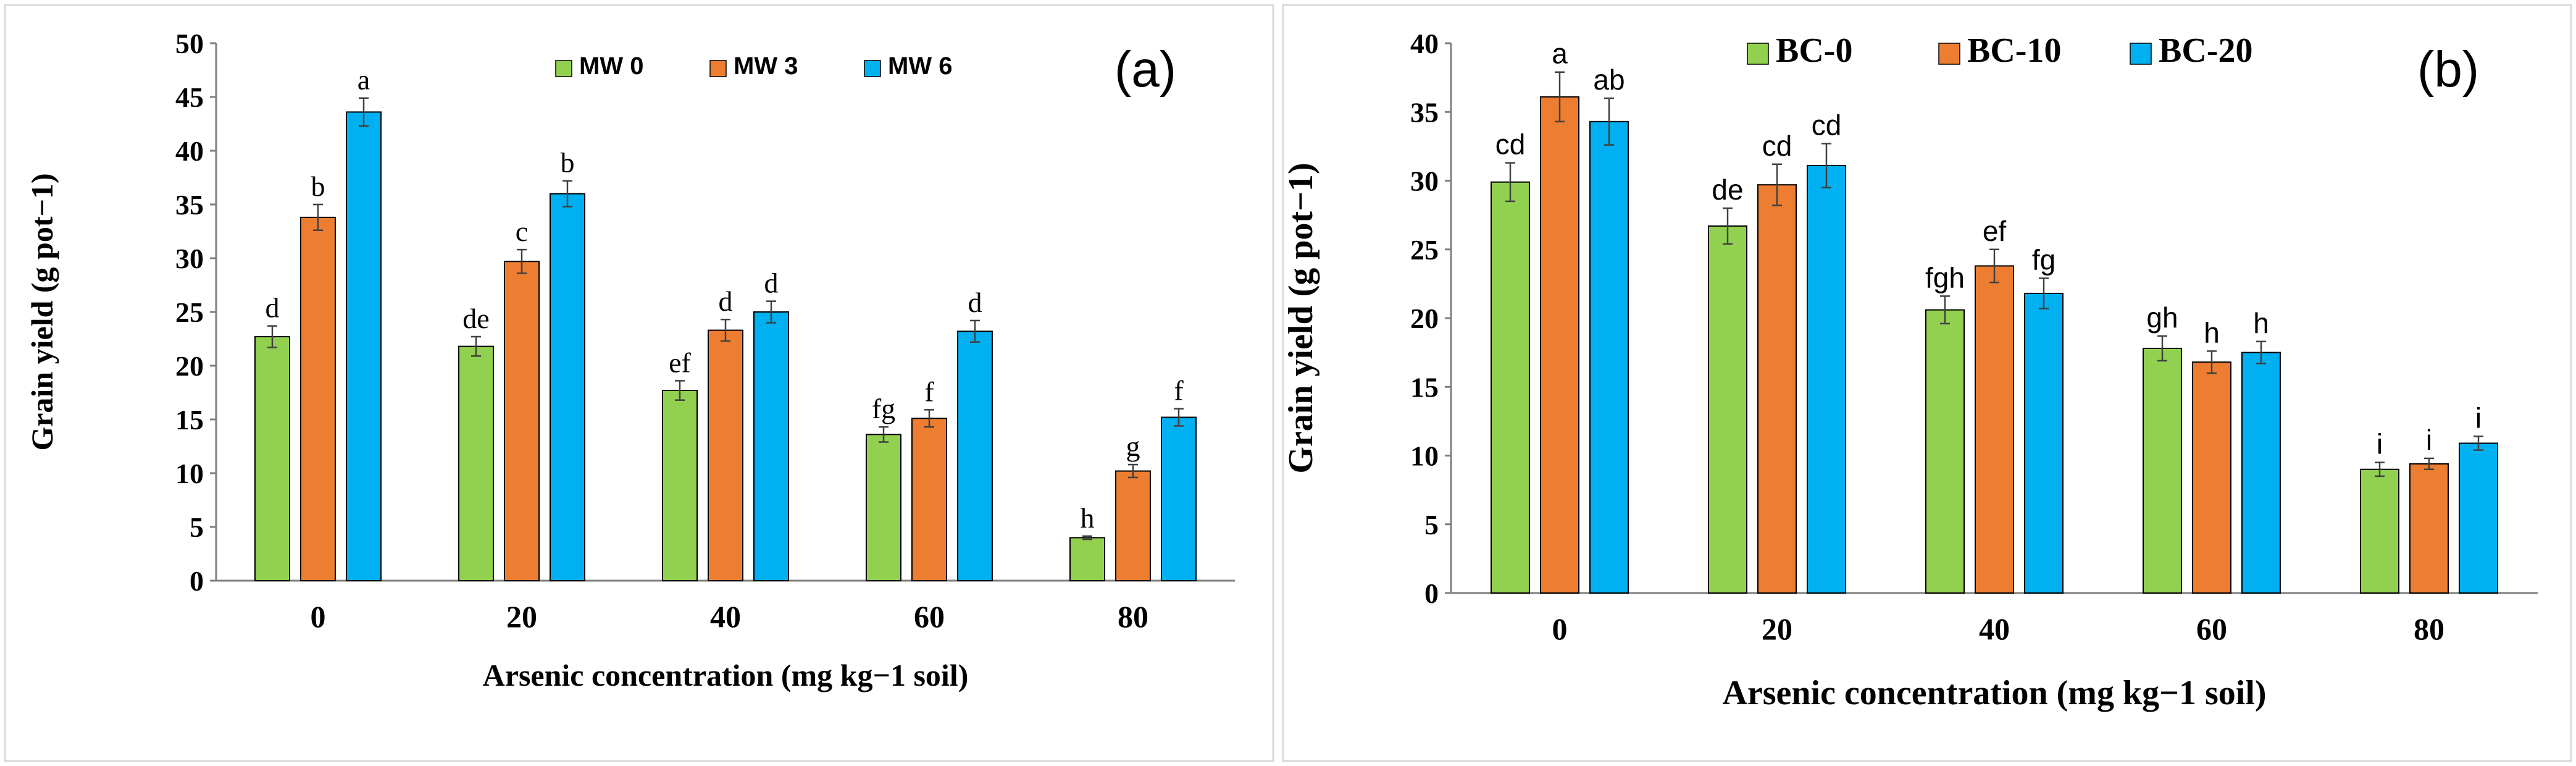 This screenshot has height=766, width=2576. Describe the element at coordinates (1424, 182) in the screenshot. I see `y-tick-label: 30` at that location.